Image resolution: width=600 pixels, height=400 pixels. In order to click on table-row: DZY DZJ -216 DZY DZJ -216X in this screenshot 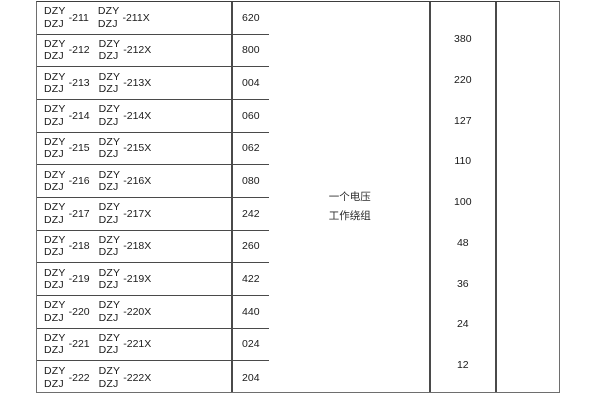, I will do `click(134, 181)`.